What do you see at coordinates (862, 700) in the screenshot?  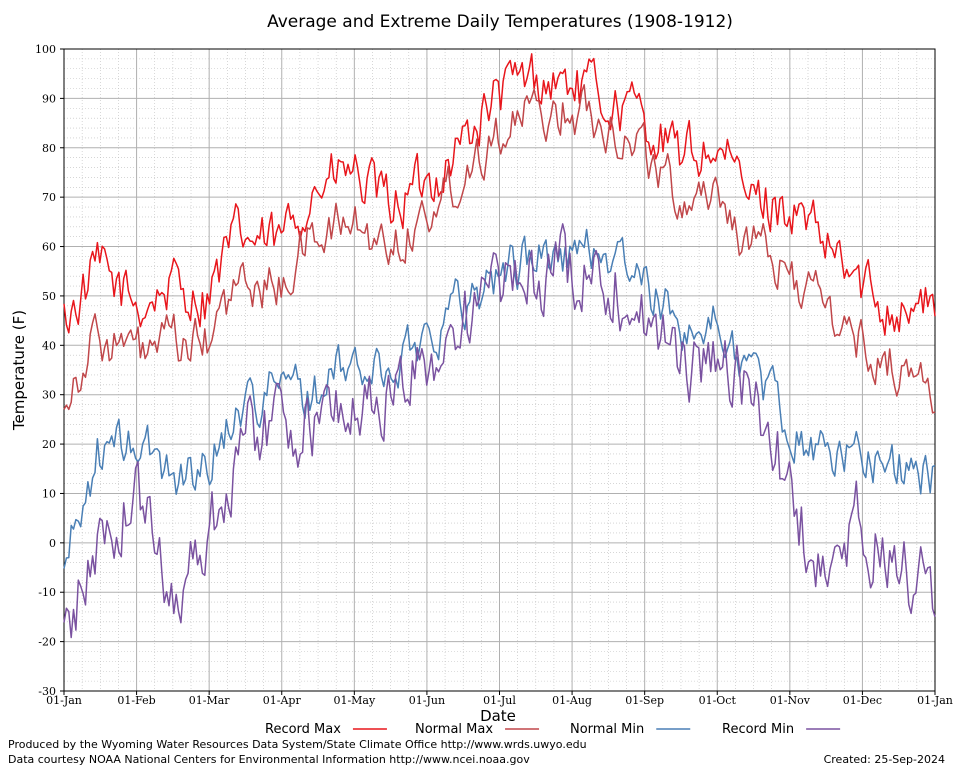 I see `x-tick-label: 01-Dec` at bounding box center [862, 700].